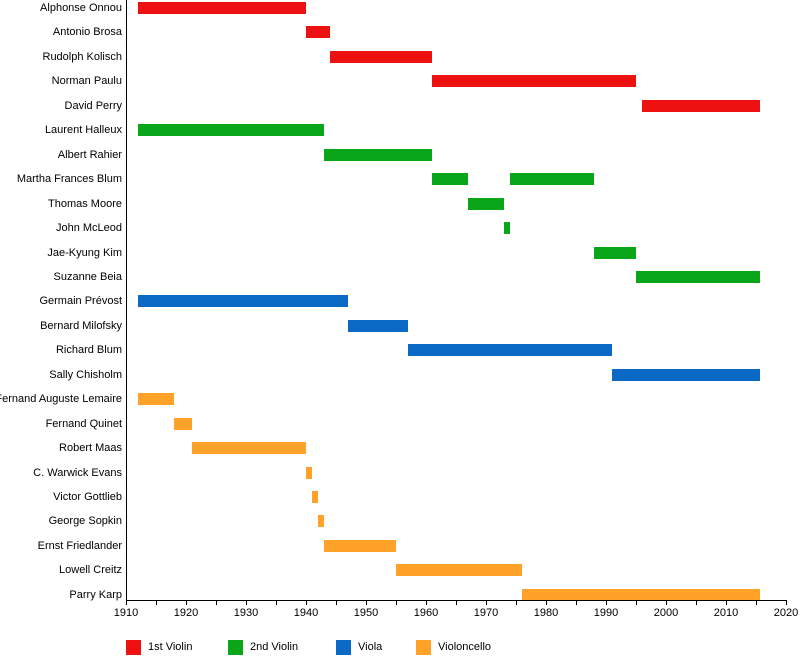  Describe the element at coordinates (170, 647) in the screenshot. I see `legend-label-1st-violin: 1st Violin` at that location.